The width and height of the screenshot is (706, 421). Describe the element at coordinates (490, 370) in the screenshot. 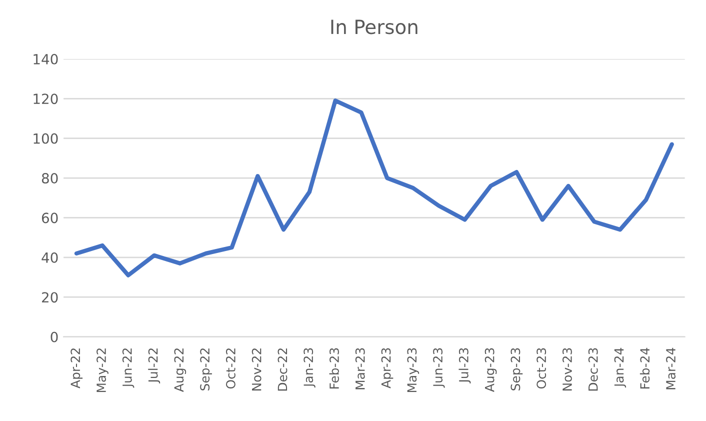

I see `x-tick-label: Aug-23` at that location.